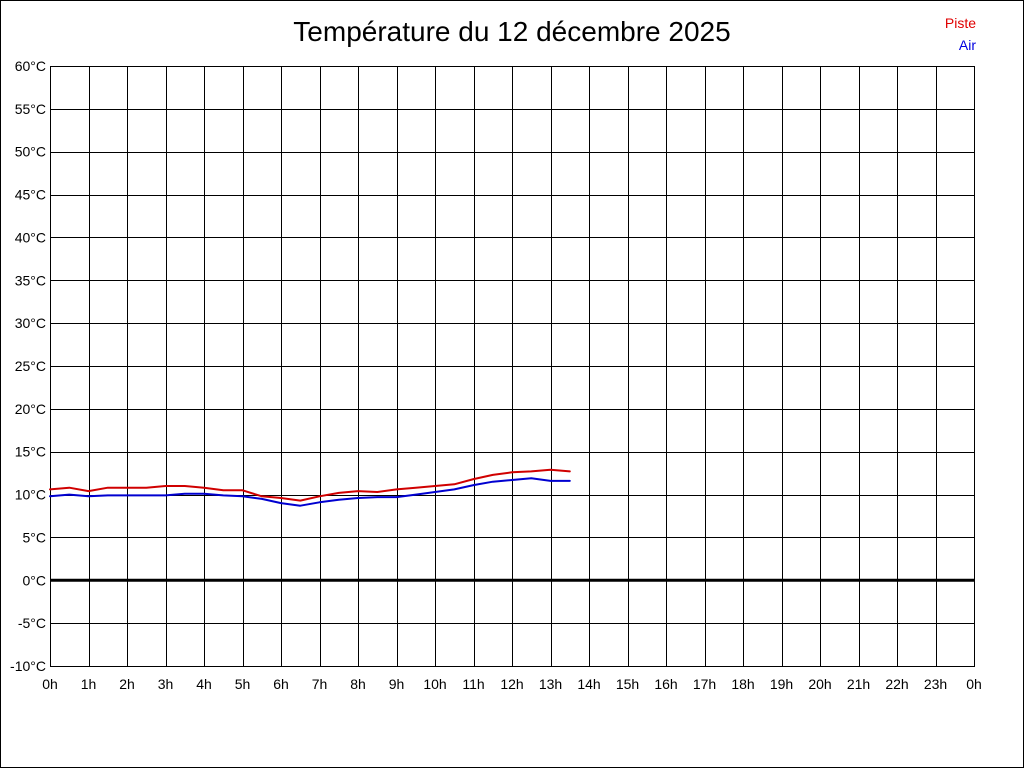 This screenshot has width=1024, height=768. What do you see at coordinates (310, 492) in the screenshot?
I see `series-line-air` at bounding box center [310, 492].